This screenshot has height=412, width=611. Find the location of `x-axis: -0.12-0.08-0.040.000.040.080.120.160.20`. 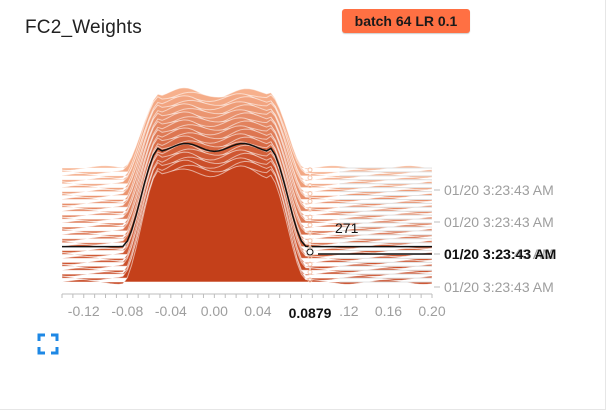

x-axis: -0.12-0.08-0.040.000.040.080.120.160.20 is located at coordinates (253, 306).